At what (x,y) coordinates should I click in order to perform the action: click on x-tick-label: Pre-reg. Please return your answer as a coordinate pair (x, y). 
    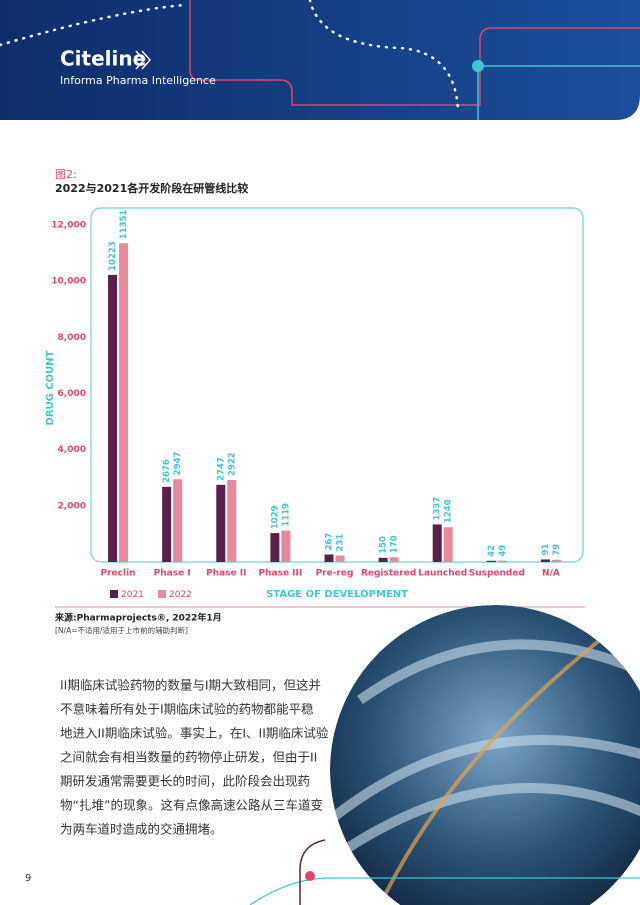
    Looking at the image, I should click on (335, 574).